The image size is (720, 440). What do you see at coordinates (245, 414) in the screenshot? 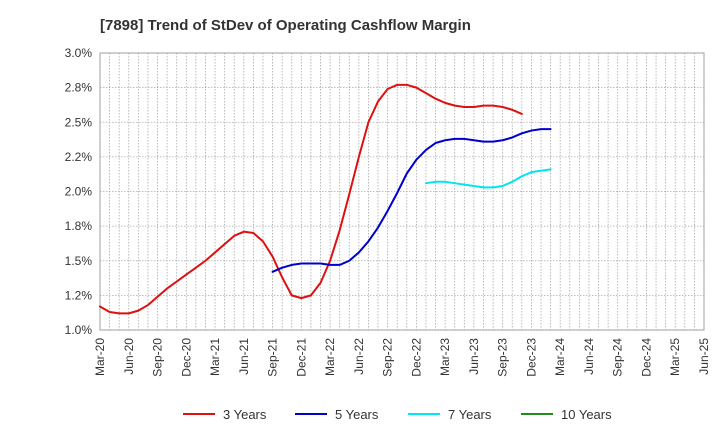
I see `legend-label: 3 Years` at bounding box center [245, 414].